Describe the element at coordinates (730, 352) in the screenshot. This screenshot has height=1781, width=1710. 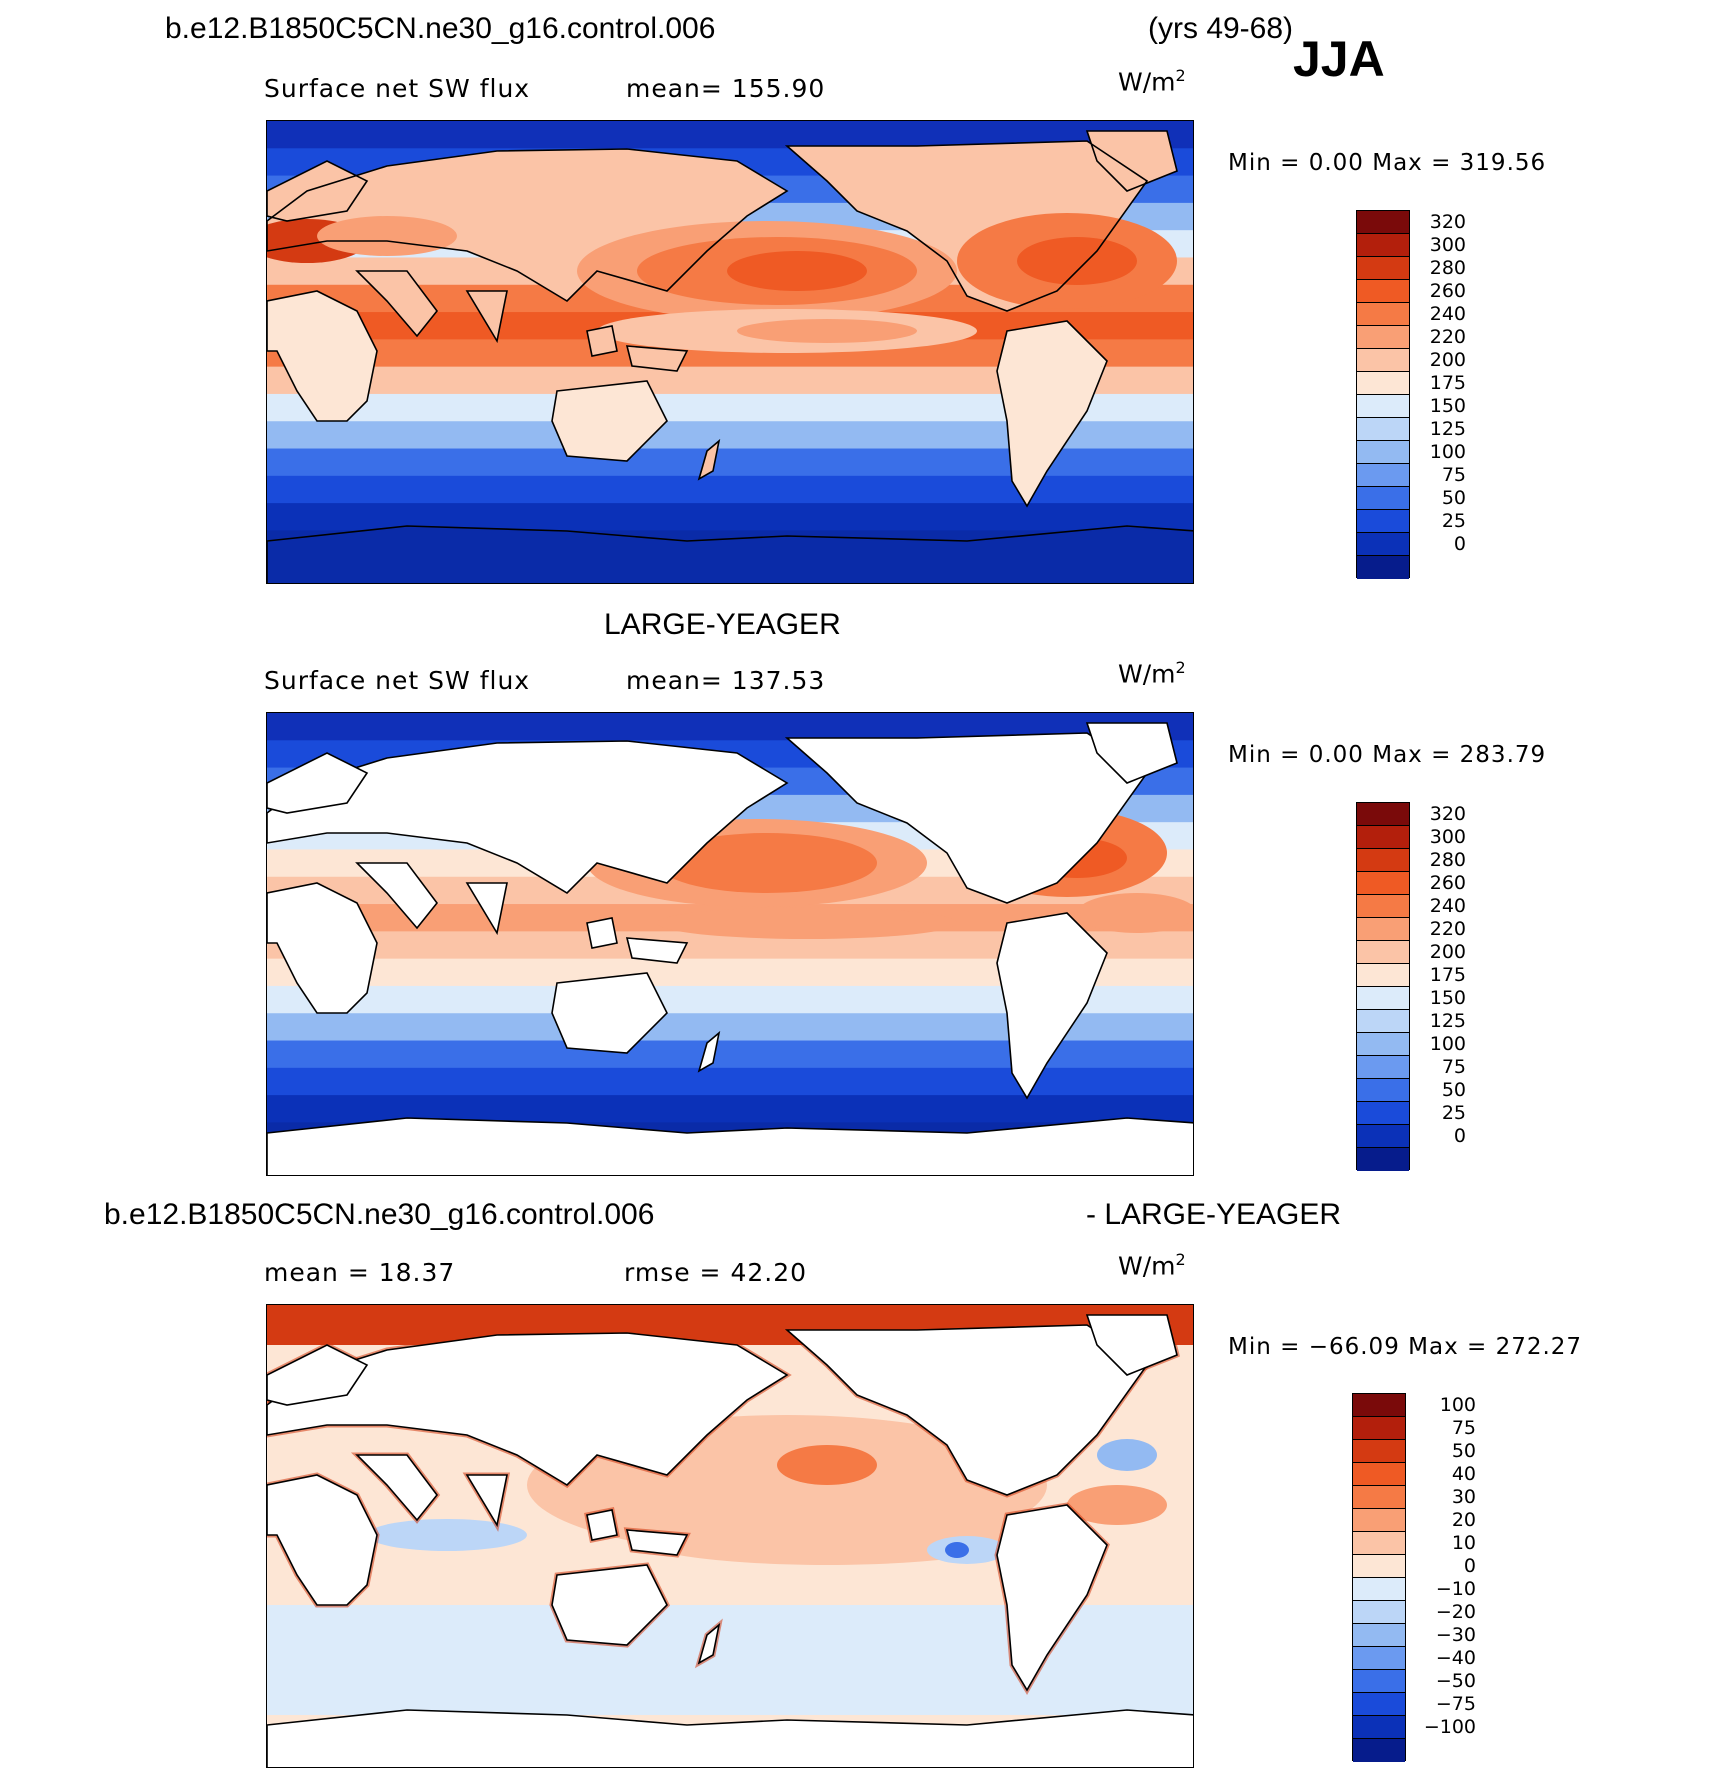
I see `panel1-map` at that location.